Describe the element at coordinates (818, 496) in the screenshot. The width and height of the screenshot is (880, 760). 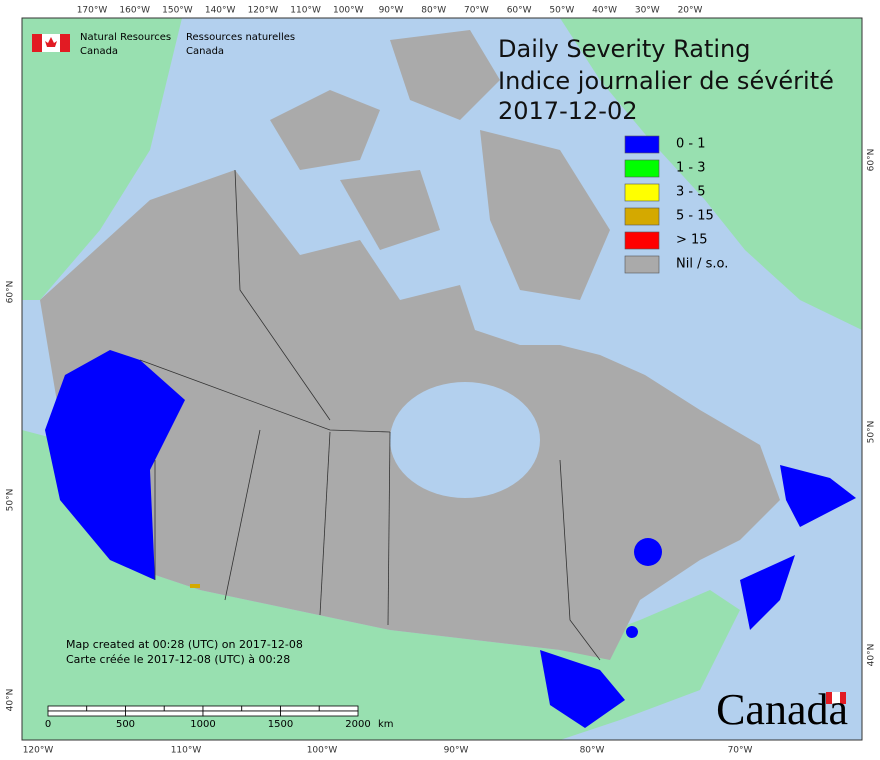
I see `newfoundland-region` at that location.